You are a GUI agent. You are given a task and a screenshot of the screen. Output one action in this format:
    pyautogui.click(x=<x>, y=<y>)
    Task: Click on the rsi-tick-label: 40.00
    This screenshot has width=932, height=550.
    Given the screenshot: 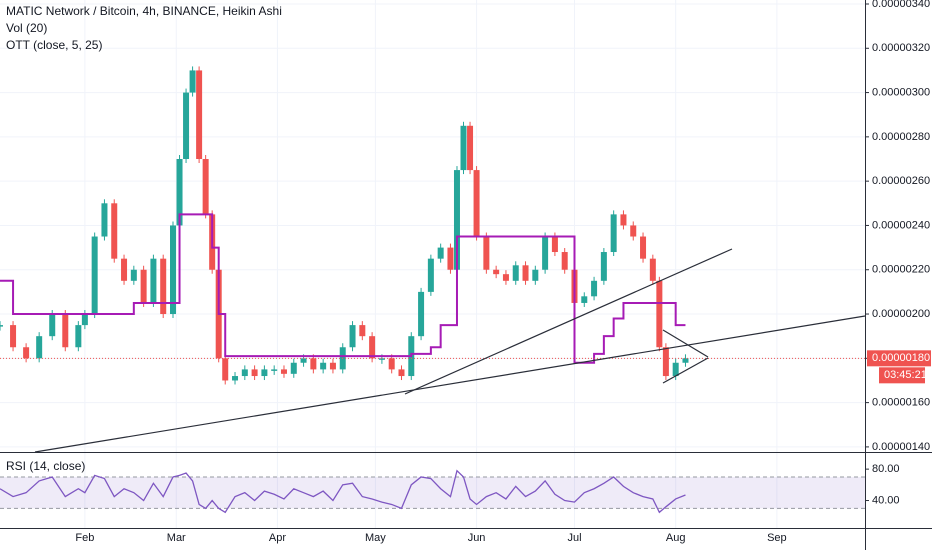 What is the action you would take?
    pyautogui.click(x=886, y=500)
    